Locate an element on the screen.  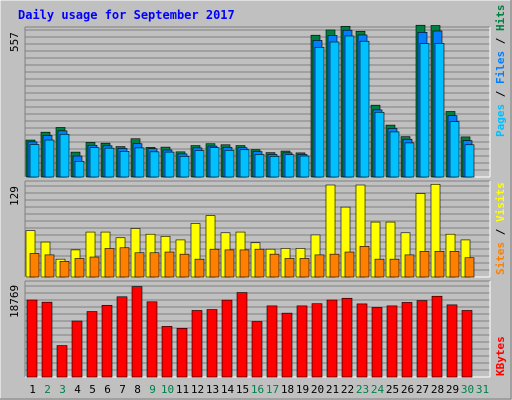
x-label-day-28: 28 is located at coordinates (437, 389).